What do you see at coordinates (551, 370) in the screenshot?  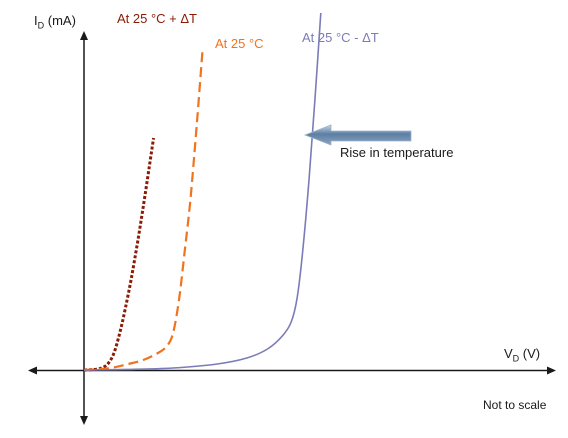 I see `x-axis-right-arrowhead` at bounding box center [551, 370].